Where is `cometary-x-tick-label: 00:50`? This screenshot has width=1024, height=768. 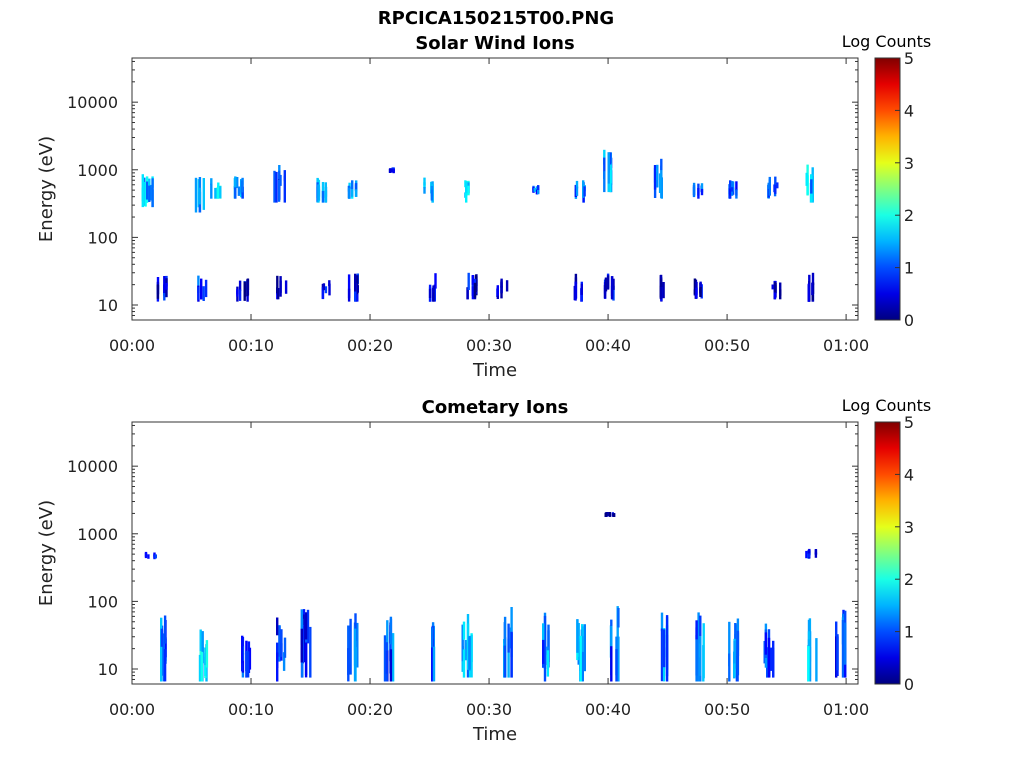
cometary-x-tick-label: 00:50 is located at coordinates (727, 709).